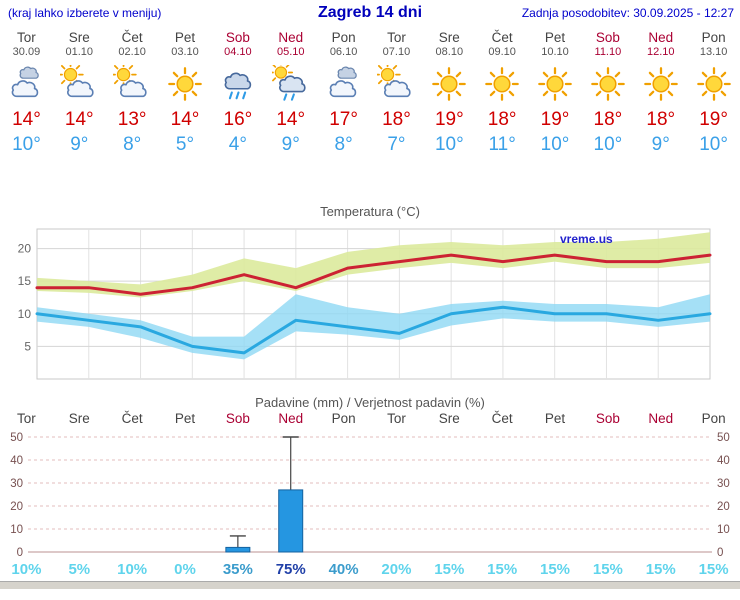 The height and width of the screenshot is (600, 740). What do you see at coordinates (370, 211) in the screenshot?
I see `temp-chart-title: Temperatura (°C)` at bounding box center [370, 211].